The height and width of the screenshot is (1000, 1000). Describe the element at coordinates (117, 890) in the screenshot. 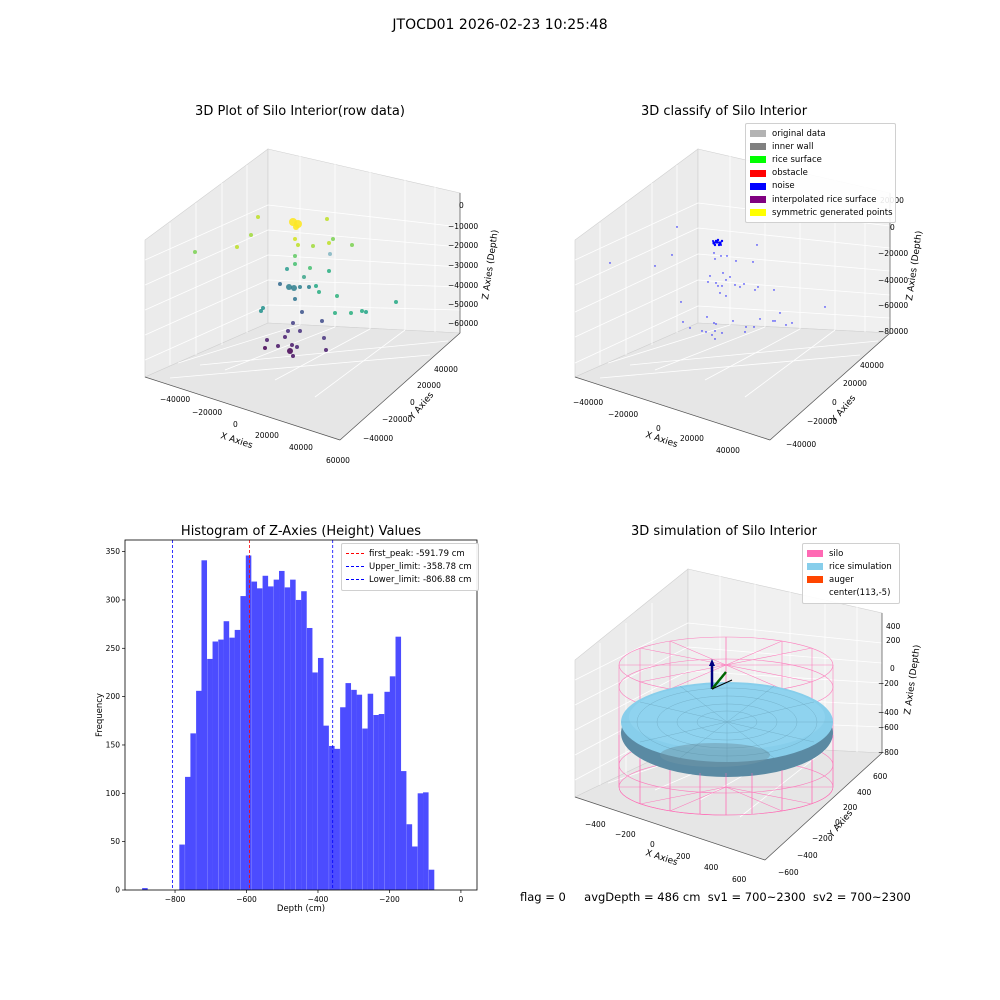

I see `histogram-y-tick-label: 0` at that location.